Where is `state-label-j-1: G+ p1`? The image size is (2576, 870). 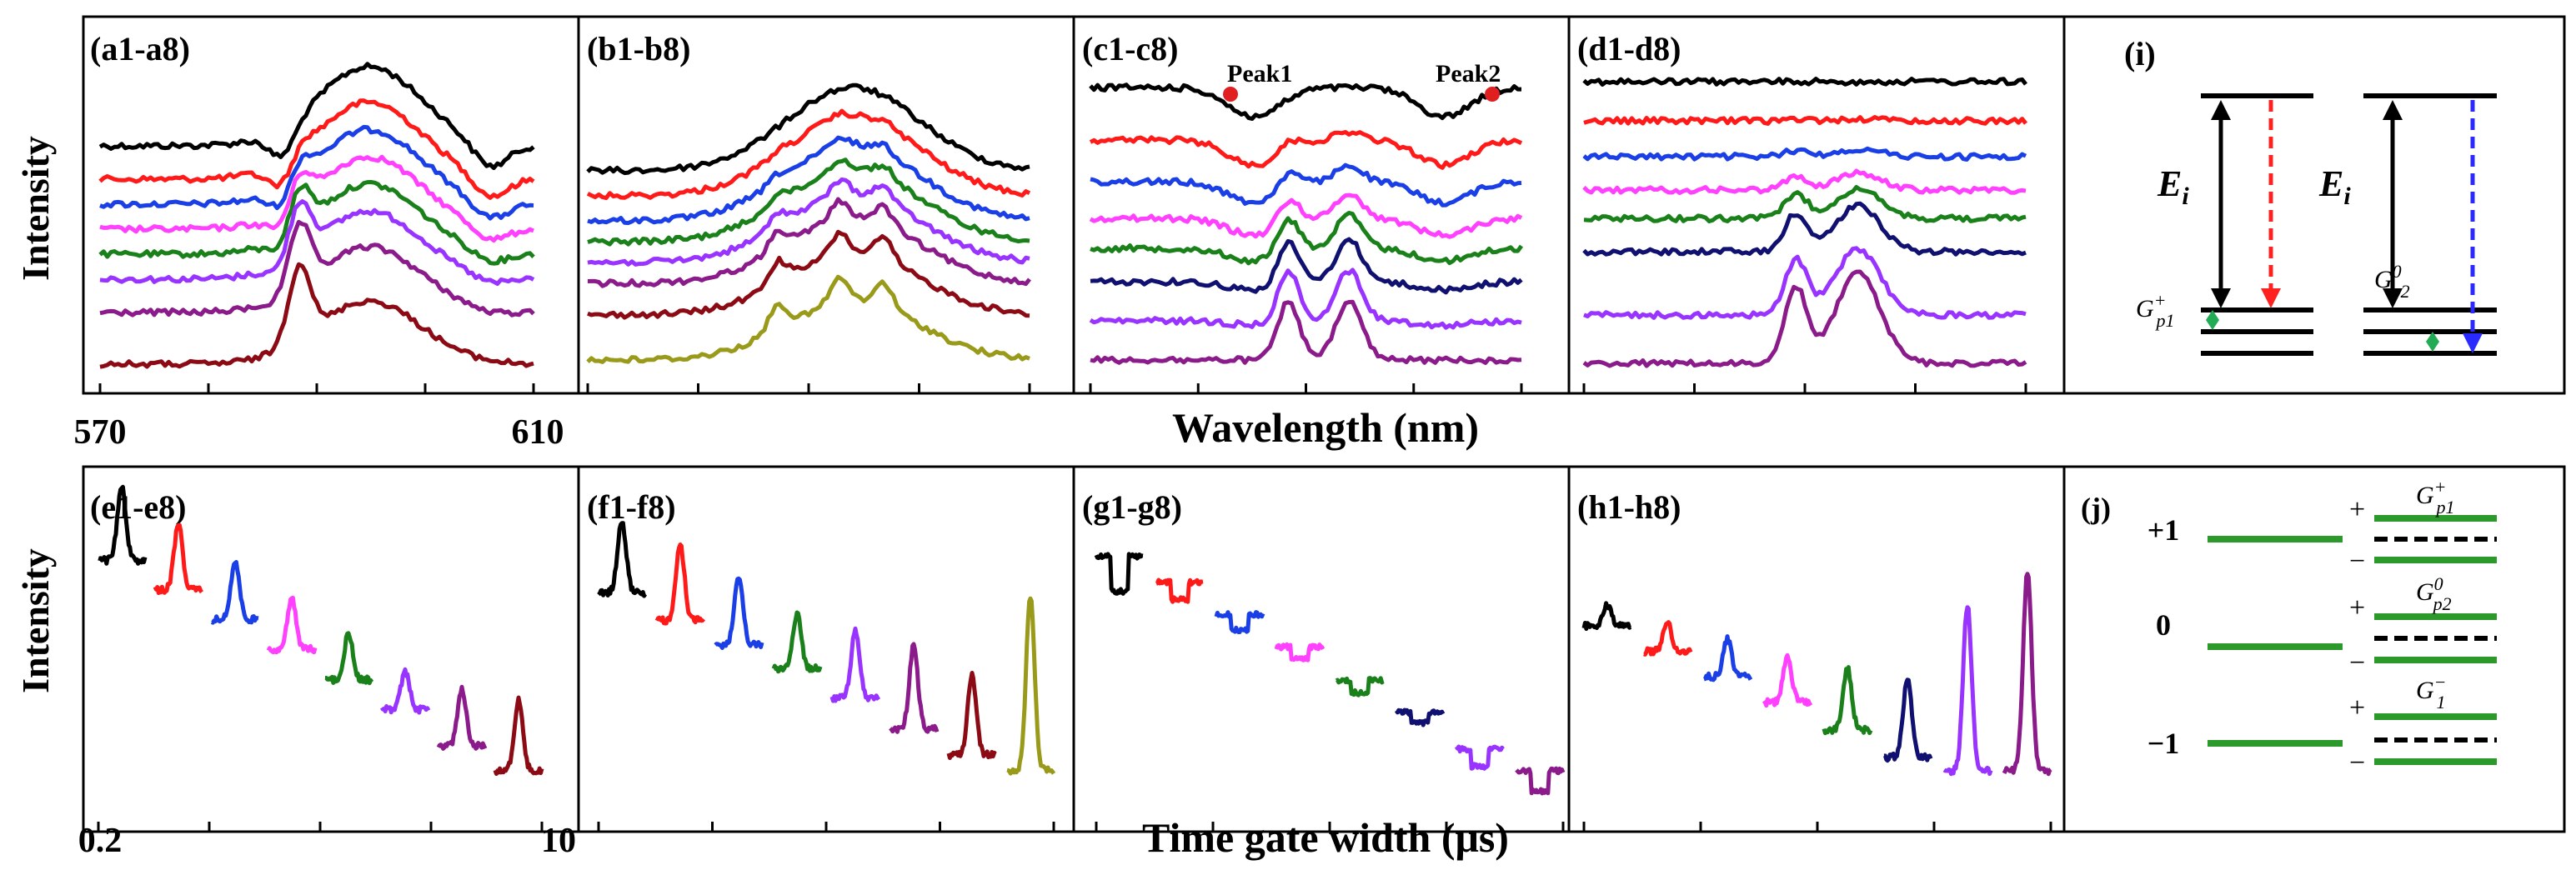 state-label-j-1: G+ p1 is located at coordinates (2435, 497).